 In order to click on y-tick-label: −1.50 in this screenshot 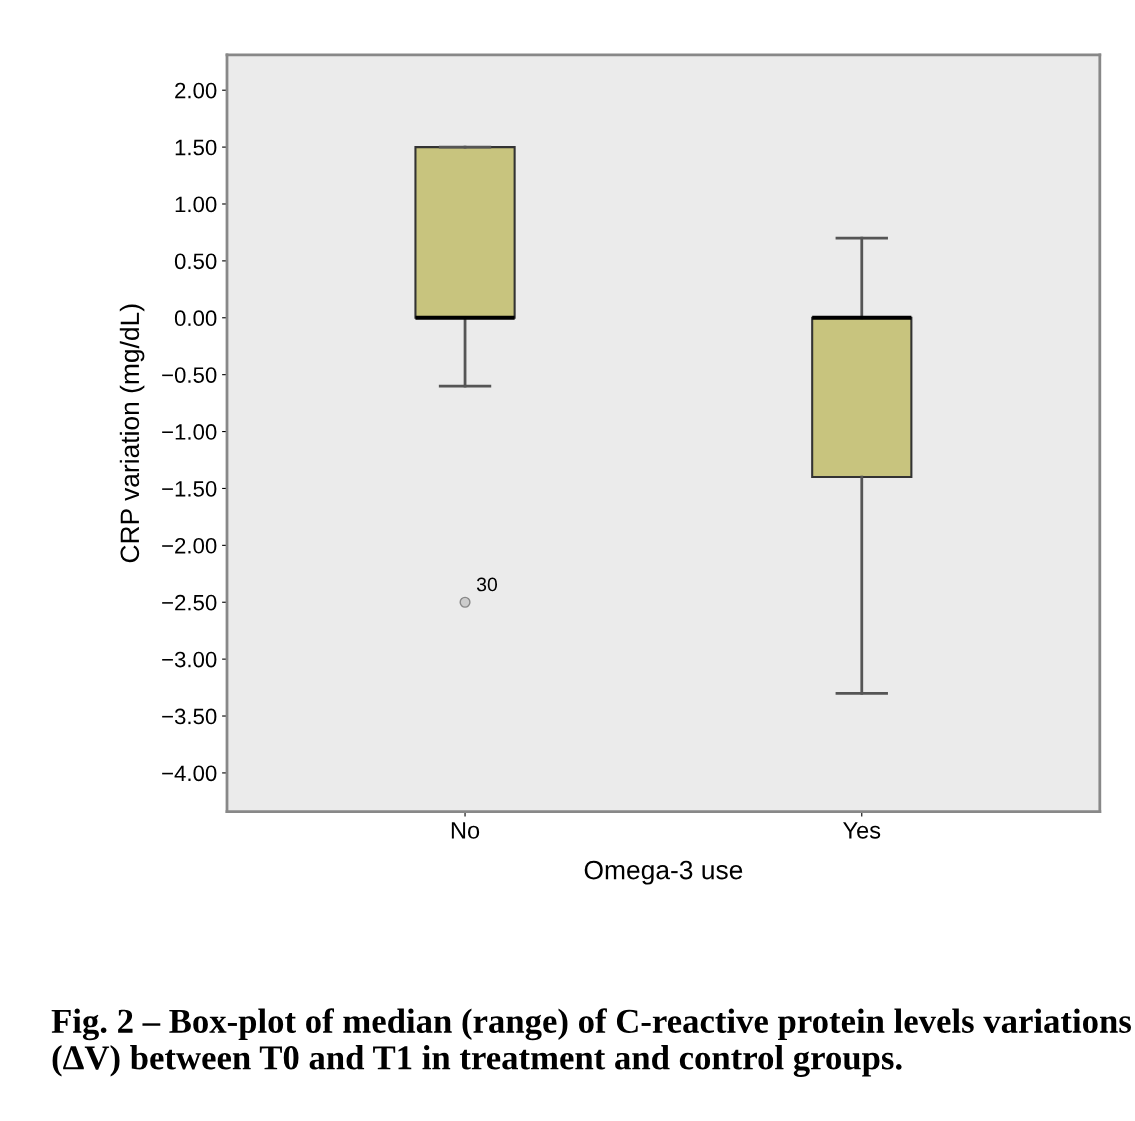, I will do `click(189, 488)`.